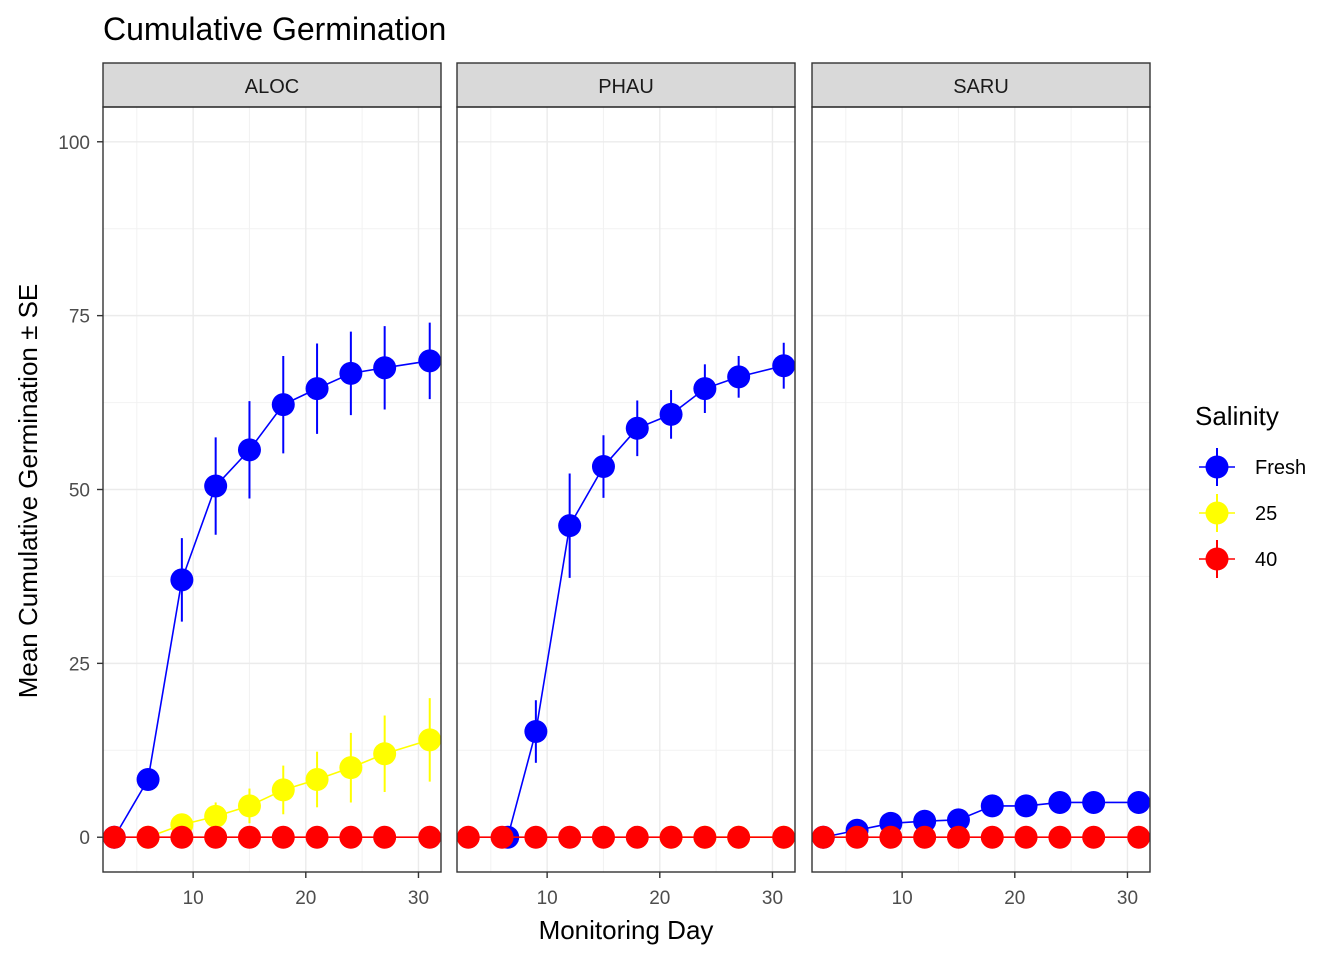 This screenshot has width=1344, height=965. I want to click on legend-label: 25, so click(1266, 514).